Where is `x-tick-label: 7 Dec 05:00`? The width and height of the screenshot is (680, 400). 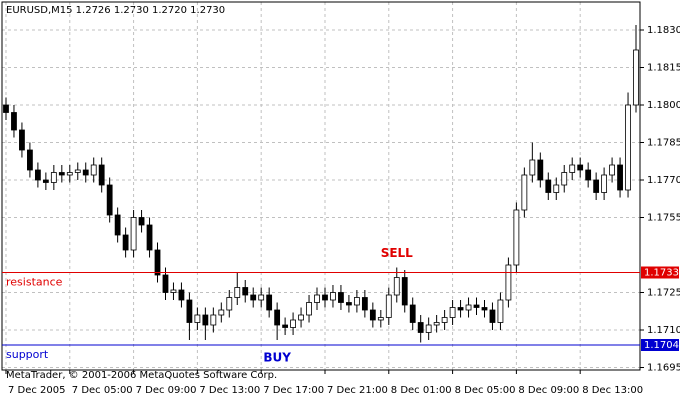
x-tick-label: 7 Dec 05:00 is located at coordinates (102, 390).